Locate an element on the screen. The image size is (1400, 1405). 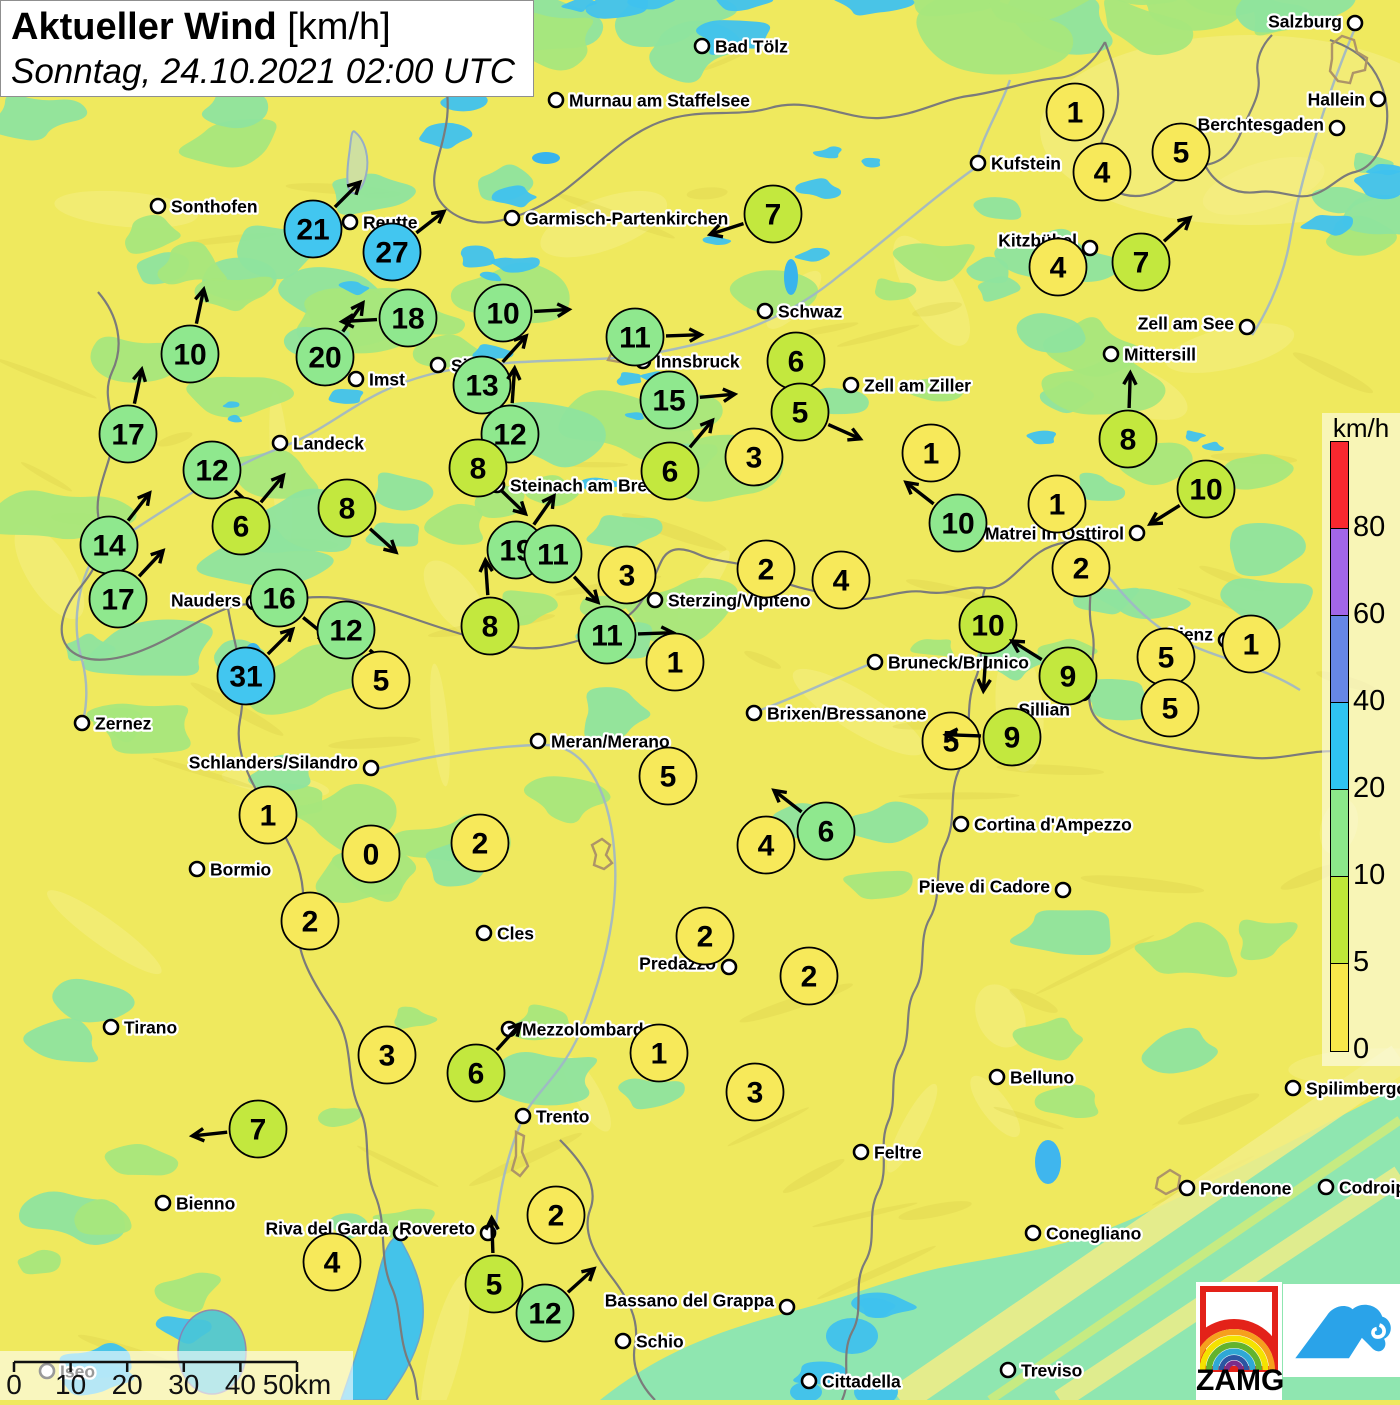
city-marker: Bormio is located at coordinates (231, 869).